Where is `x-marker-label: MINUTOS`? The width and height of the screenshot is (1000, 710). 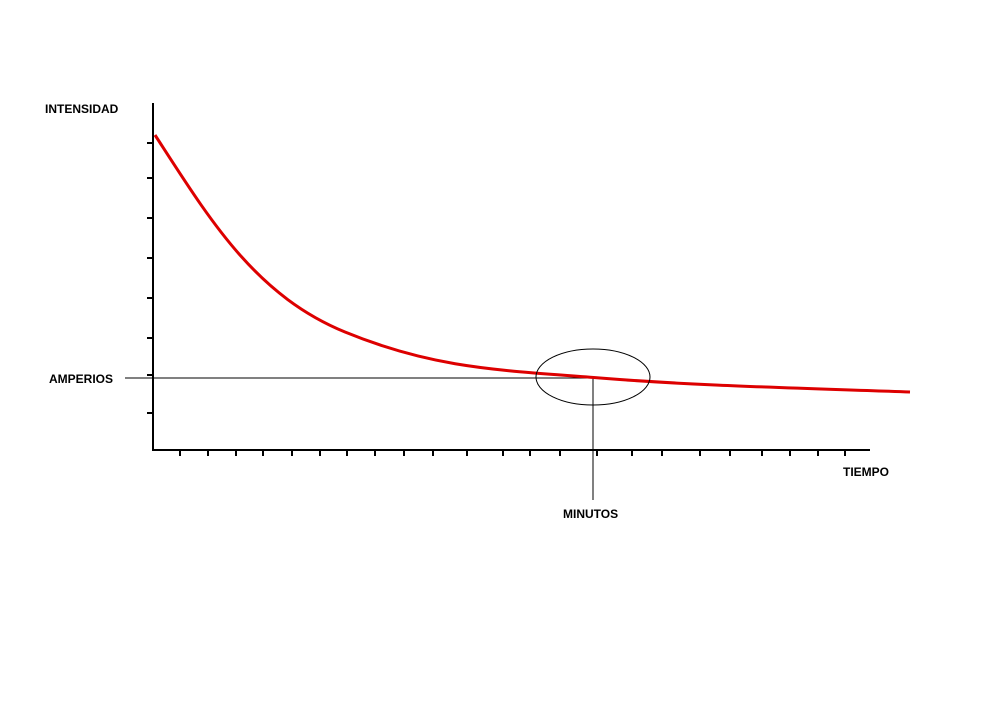
x-marker-label: MINUTOS is located at coordinates (590, 514).